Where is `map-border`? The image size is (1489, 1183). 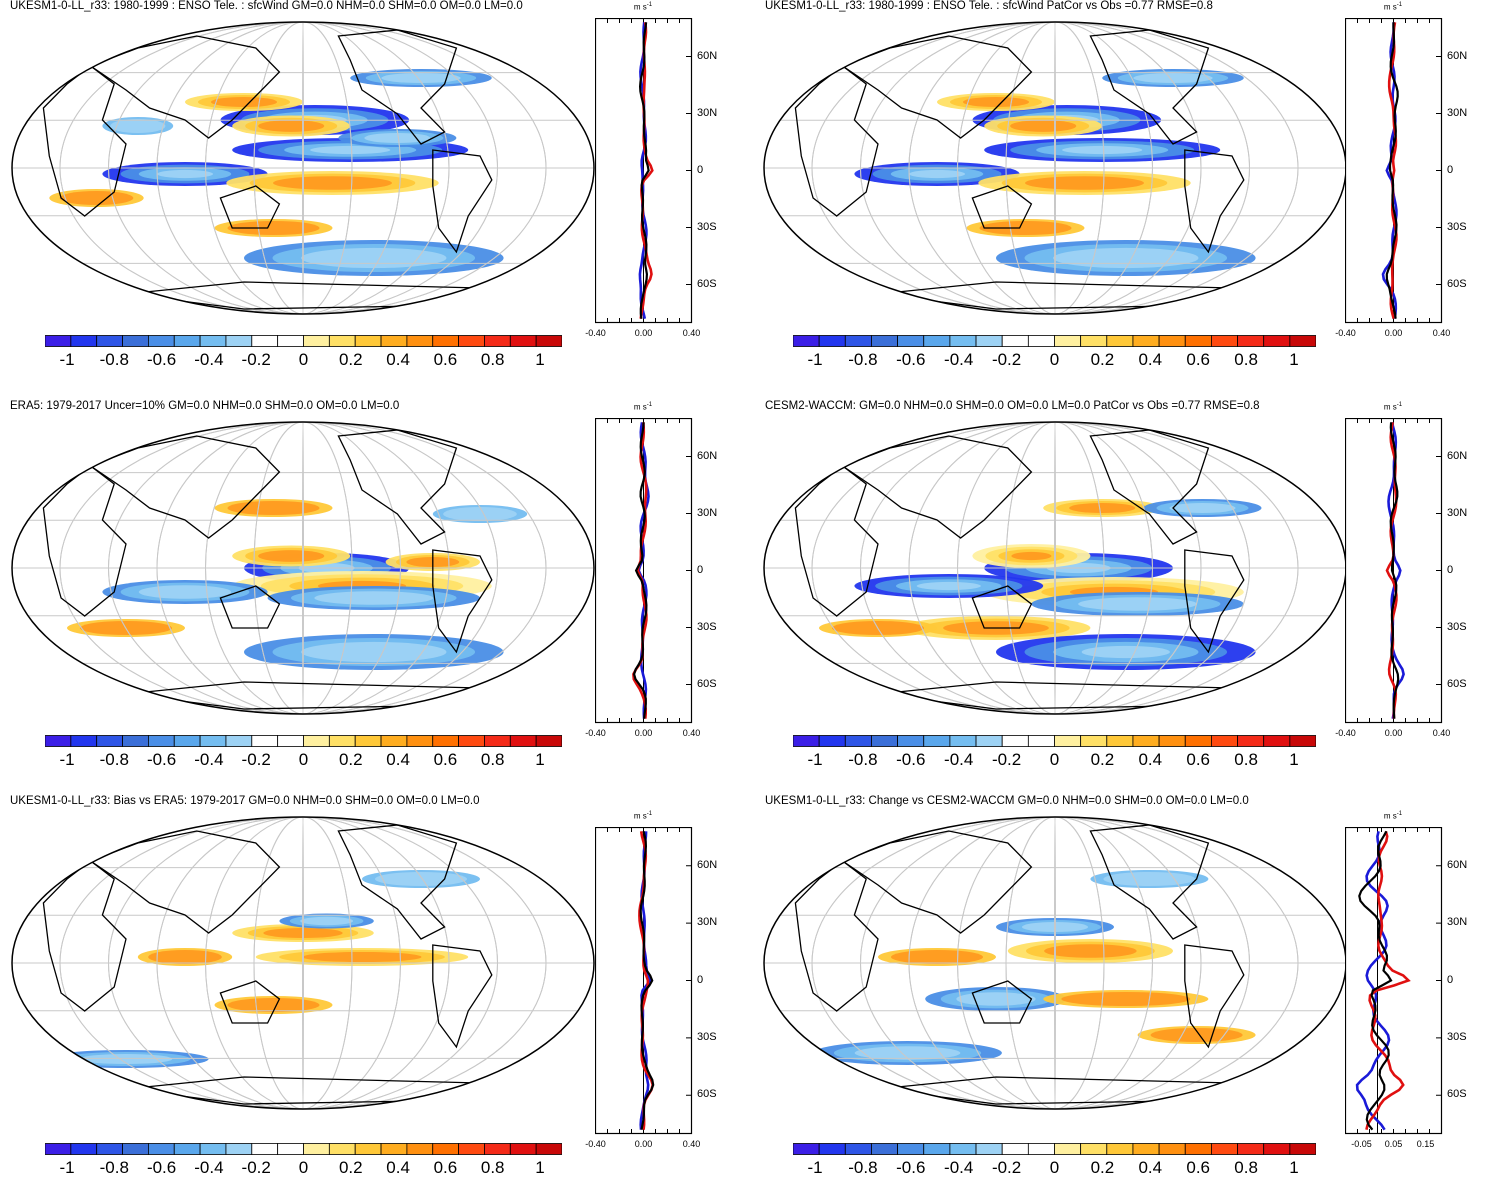 map-border is located at coordinates (303, 168).